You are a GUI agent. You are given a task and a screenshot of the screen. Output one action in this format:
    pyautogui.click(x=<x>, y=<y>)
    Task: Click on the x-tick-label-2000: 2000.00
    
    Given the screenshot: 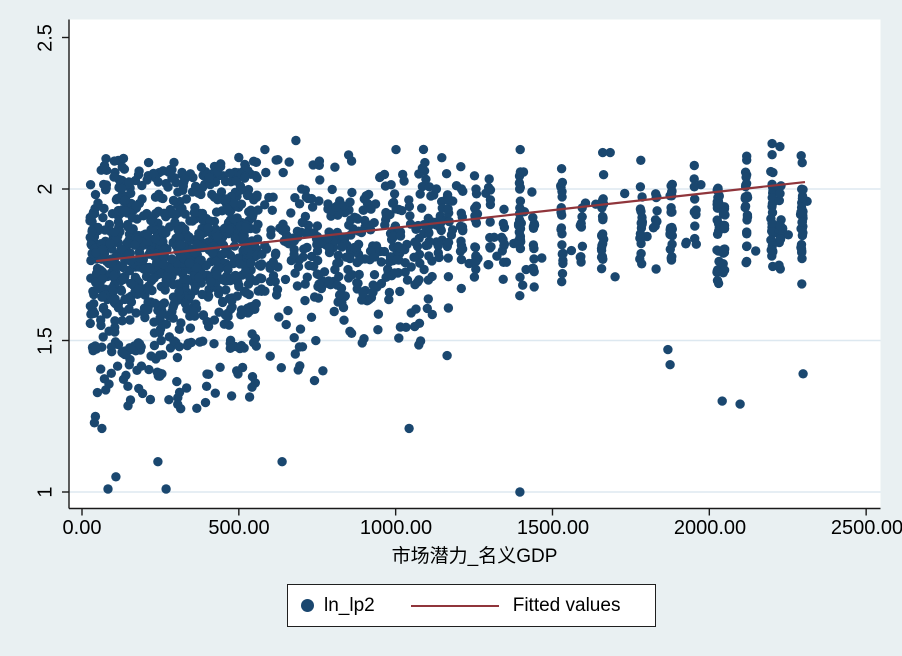 What is the action you would take?
    pyautogui.click(x=710, y=528)
    